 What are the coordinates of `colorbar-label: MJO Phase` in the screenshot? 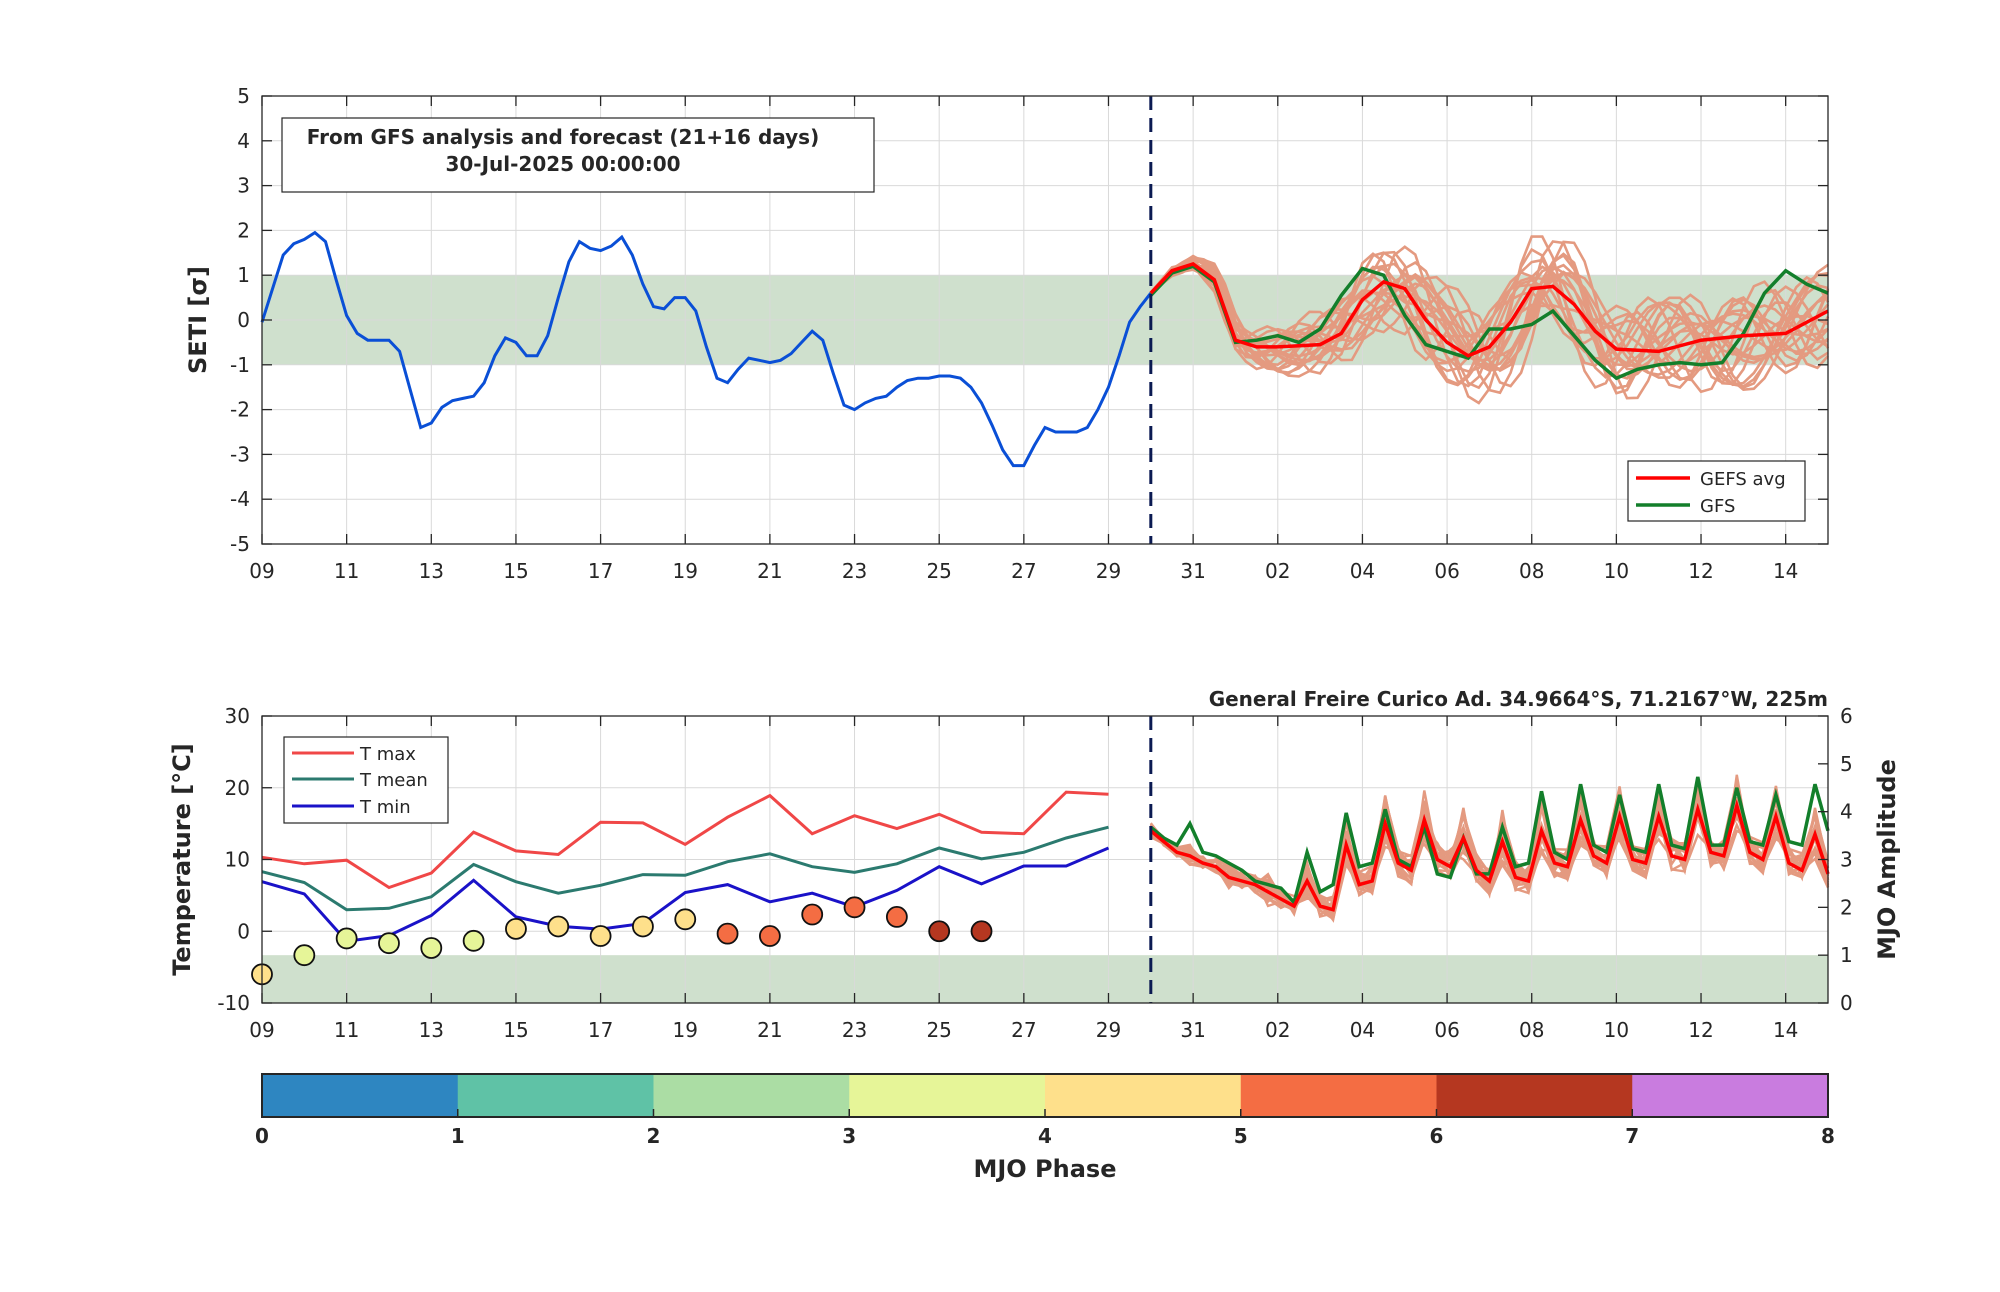 It's located at (1044, 1169).